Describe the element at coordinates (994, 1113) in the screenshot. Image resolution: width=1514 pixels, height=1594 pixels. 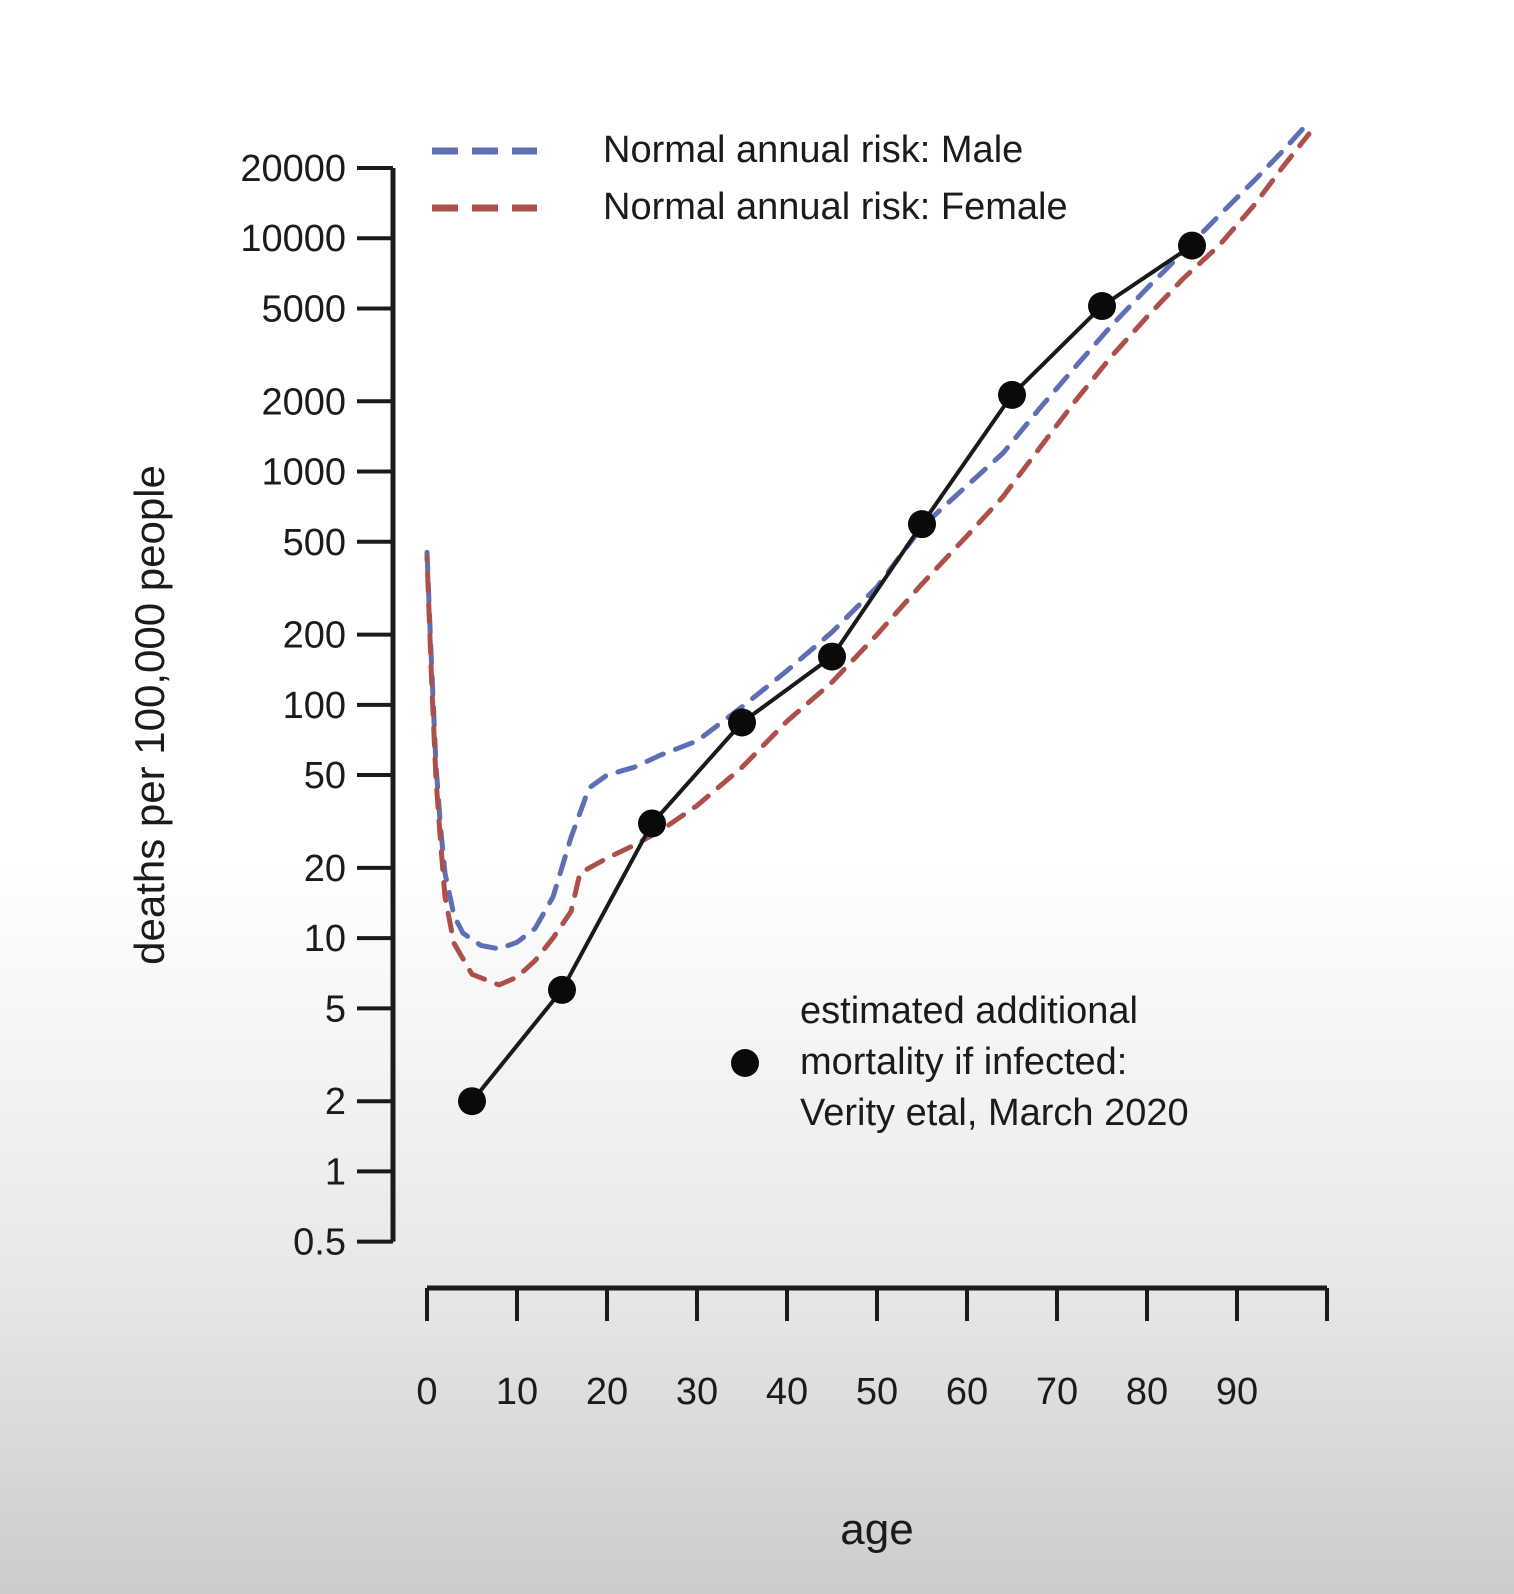
I see `annotation-line-3: Verity etal, March 2020` at that location.